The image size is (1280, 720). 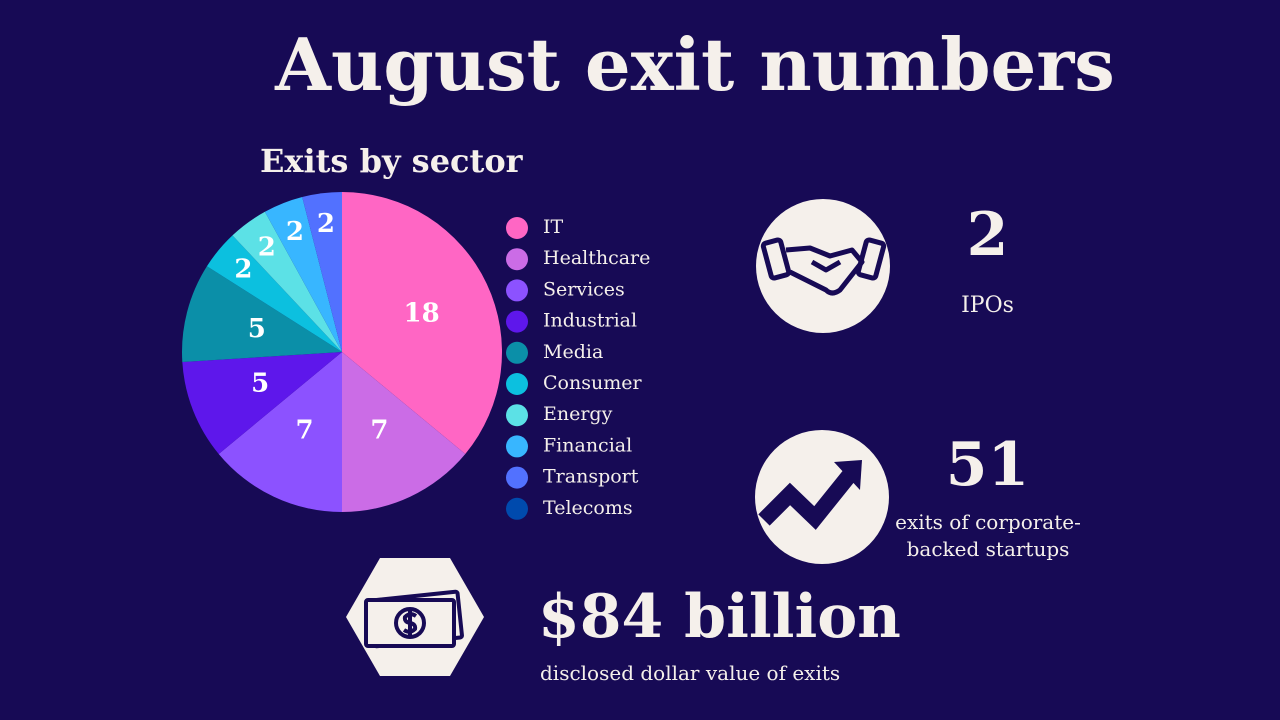 I want to click on growth-icon, so click(x=808, y=498).